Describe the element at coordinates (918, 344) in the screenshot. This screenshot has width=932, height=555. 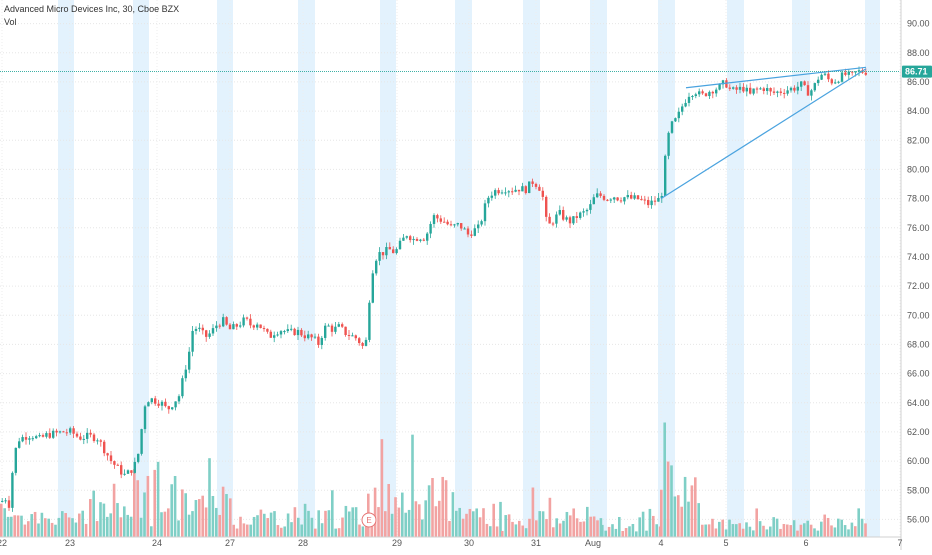
I see `price-tick-label: 68.00` at that location.